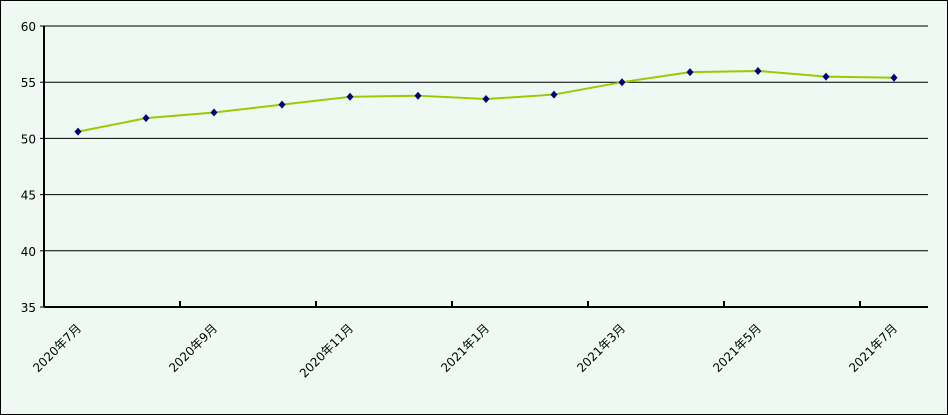 This screenshot has height=415, width=948. I want to click on y-tick-label: 50, so click(28, 139).